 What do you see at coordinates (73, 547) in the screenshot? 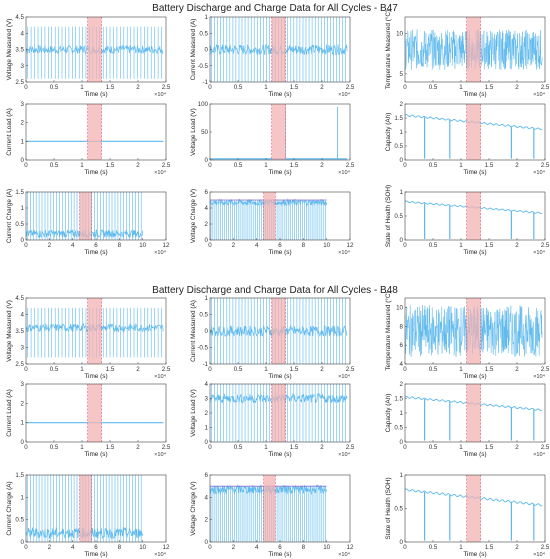
I see `b48-current-charge-xtick-label: 4` at bounding box center [73, 547].